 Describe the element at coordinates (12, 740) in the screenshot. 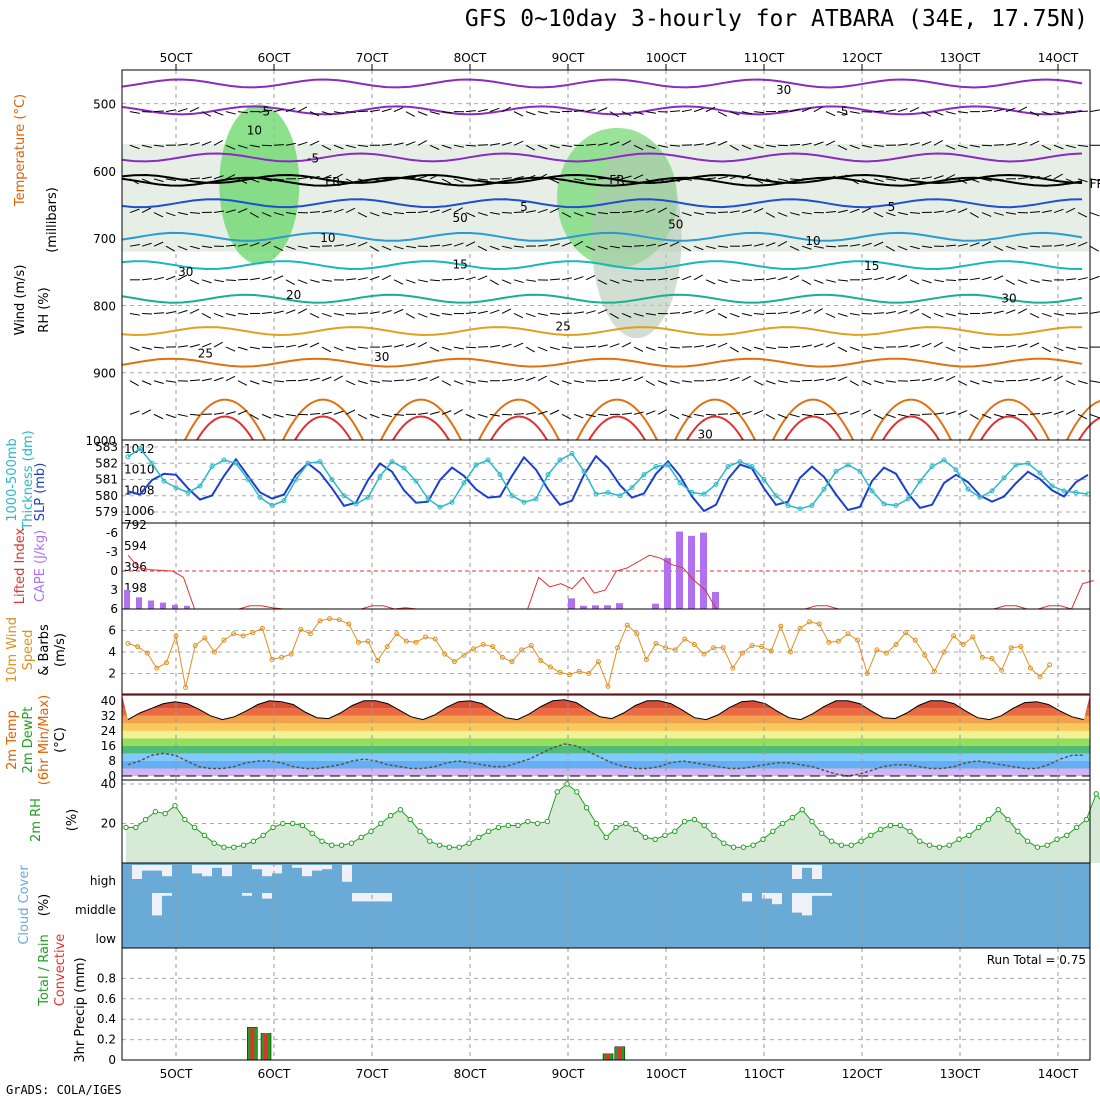

I see `temp-axis-label-1: 2m Temp` at that location.